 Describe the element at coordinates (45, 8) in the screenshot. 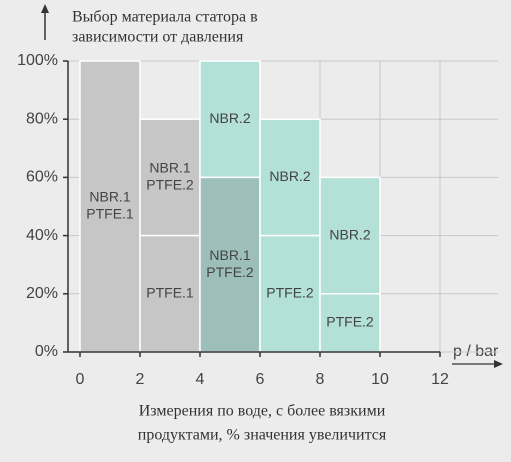

I see `y-arrow-head` at that location.